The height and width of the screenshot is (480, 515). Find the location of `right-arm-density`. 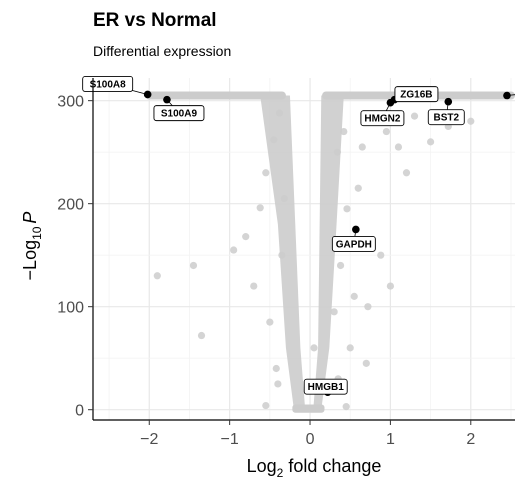

right-arm-density is located at coordinates (328, 252).